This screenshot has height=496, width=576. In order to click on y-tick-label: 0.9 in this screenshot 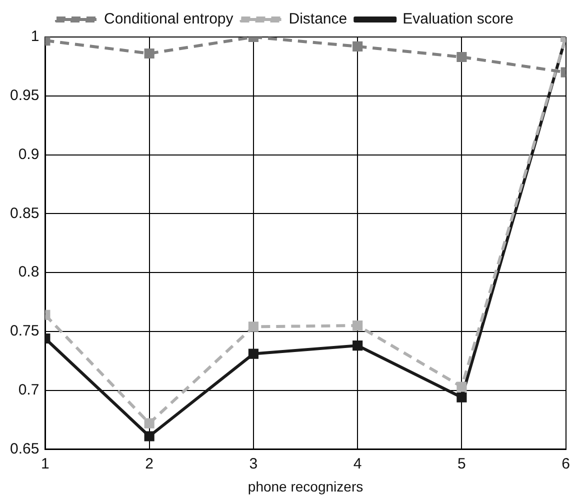, I will do `click(29, 154)`.